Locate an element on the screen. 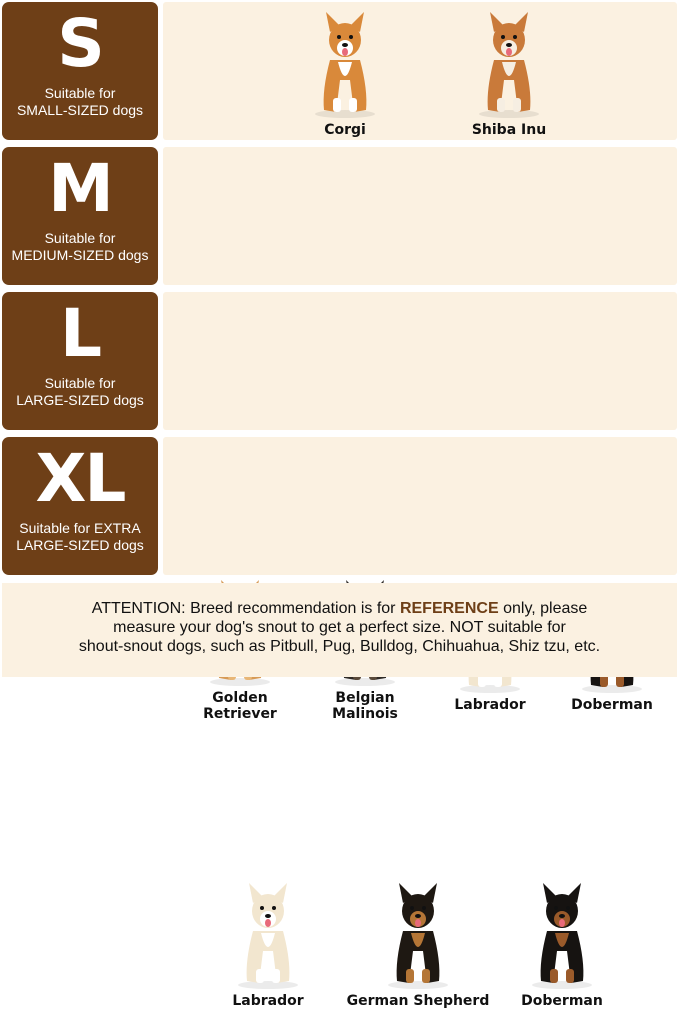 Image resolution: width=679 pixels, height=1009 pixels. size-letter: M is located at coordinates (81, 188).